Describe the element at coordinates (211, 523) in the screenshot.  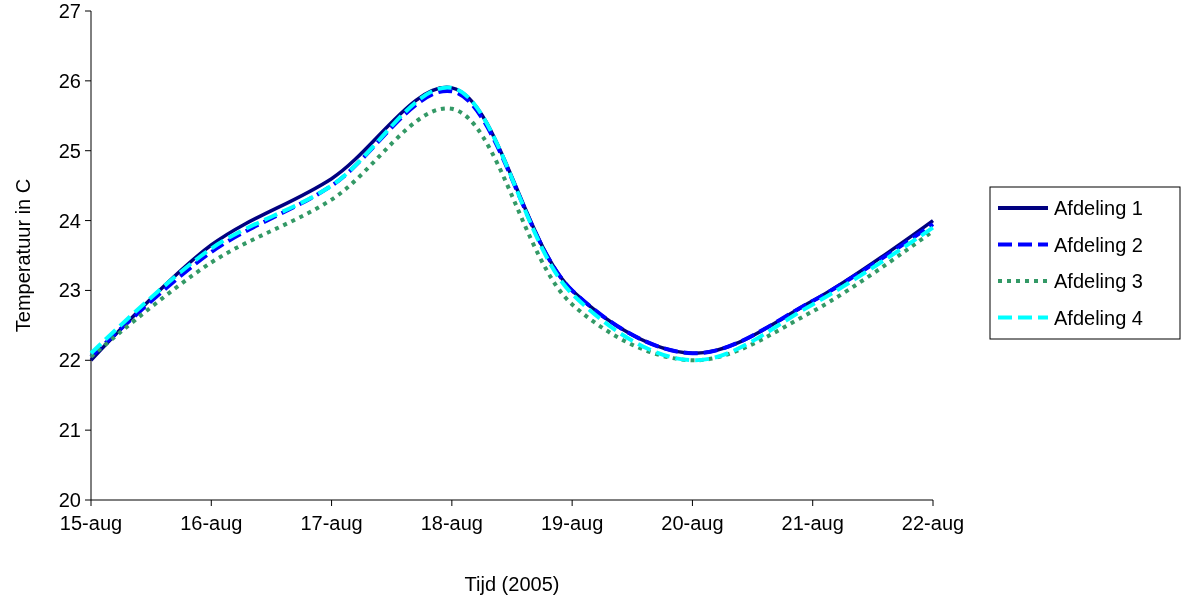
I see `x-tick-label: 16-aug` at that location.